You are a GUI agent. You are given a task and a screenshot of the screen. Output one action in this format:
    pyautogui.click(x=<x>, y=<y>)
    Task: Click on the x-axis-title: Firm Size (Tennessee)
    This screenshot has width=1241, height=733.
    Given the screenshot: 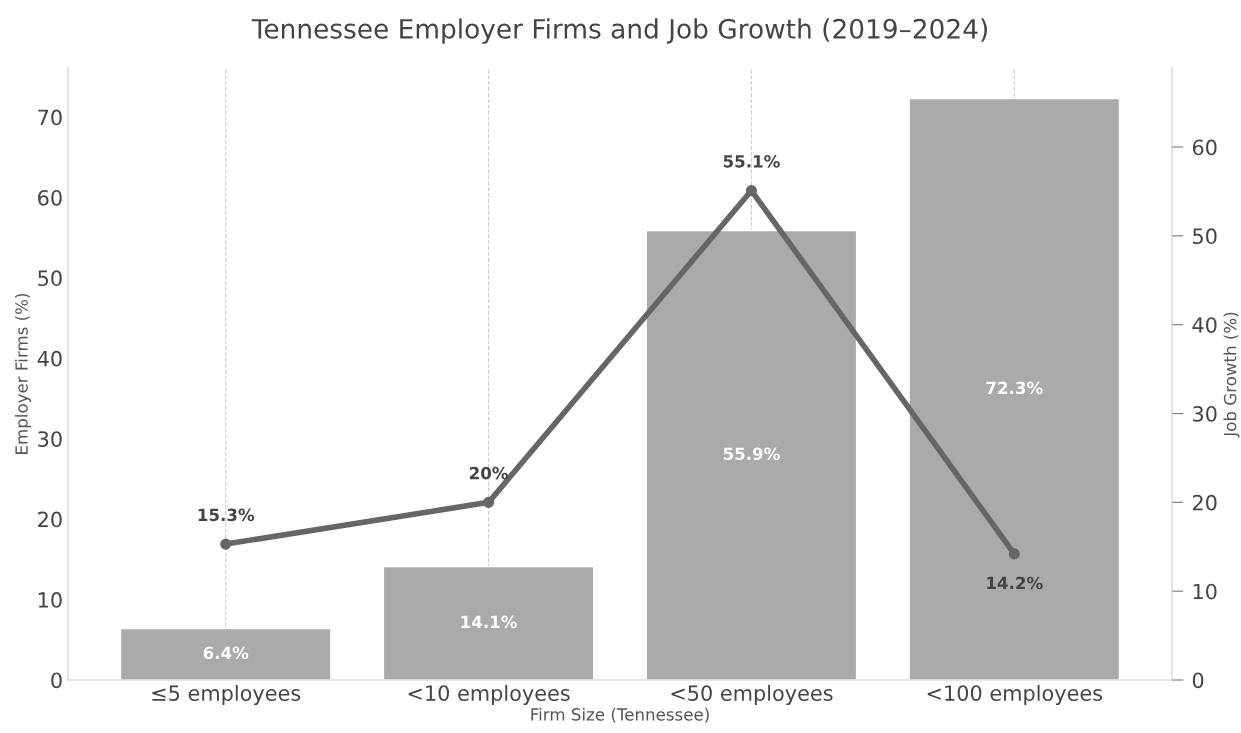 What is the action you would take?
    pyautogui.click(x=620, y=715)
    